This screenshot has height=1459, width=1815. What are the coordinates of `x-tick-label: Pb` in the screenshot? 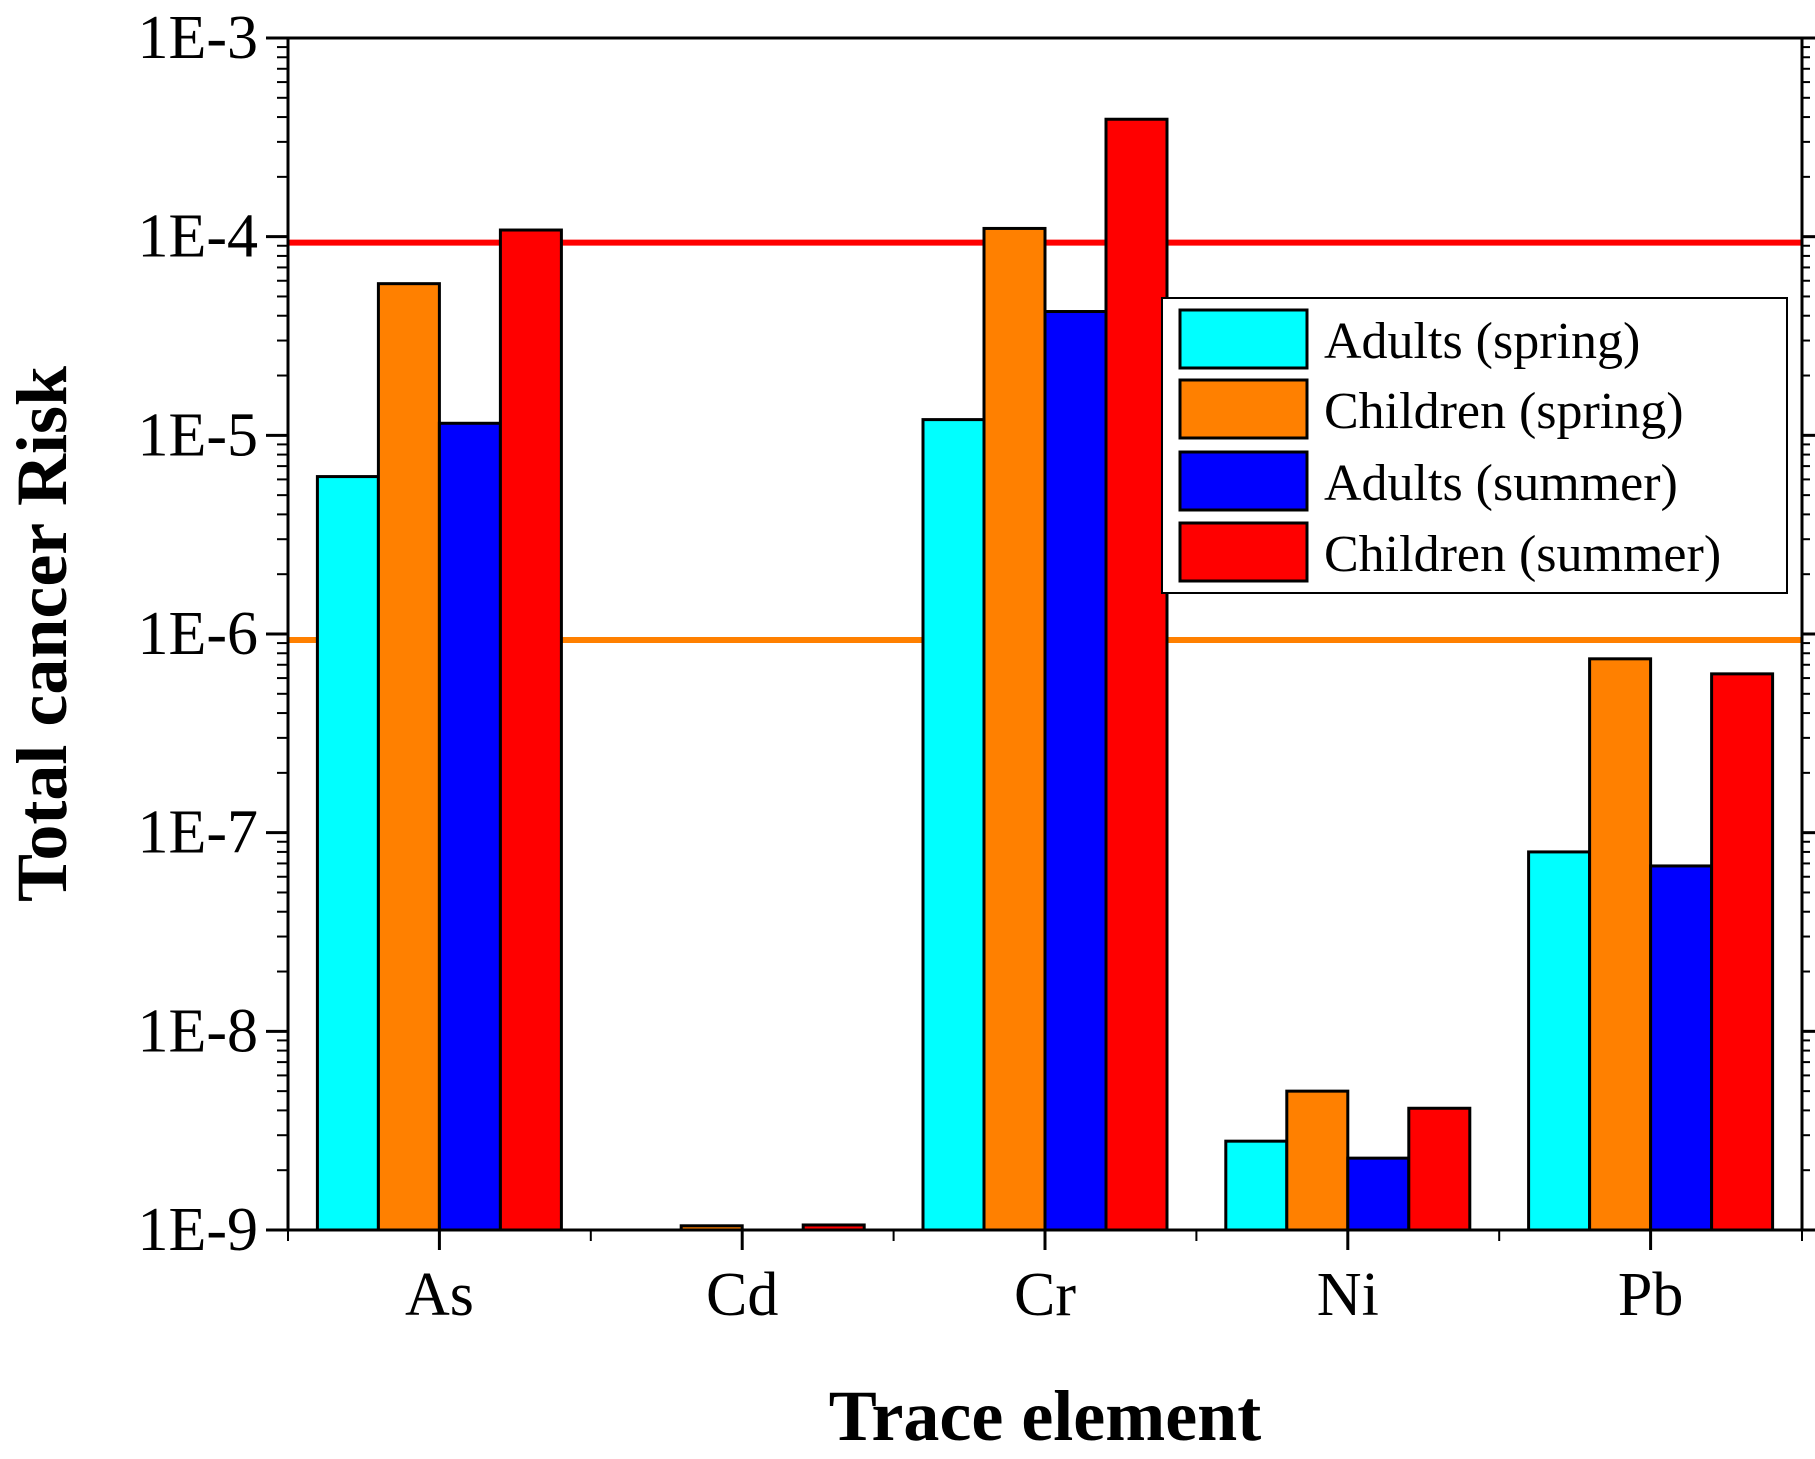 It's located at (1650, 1295).